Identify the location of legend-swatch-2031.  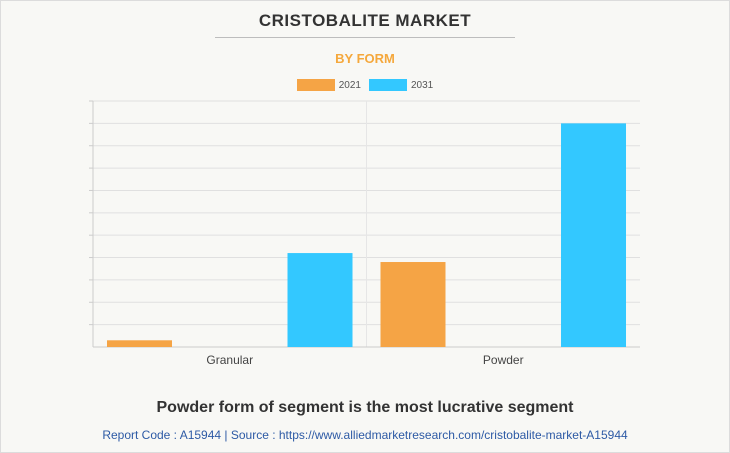
(388, 85).